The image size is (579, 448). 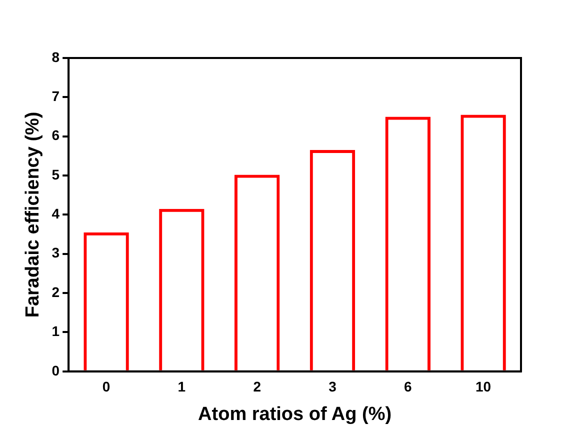 I want to click on y-tick-label: 6, so click(x=56, y=135).